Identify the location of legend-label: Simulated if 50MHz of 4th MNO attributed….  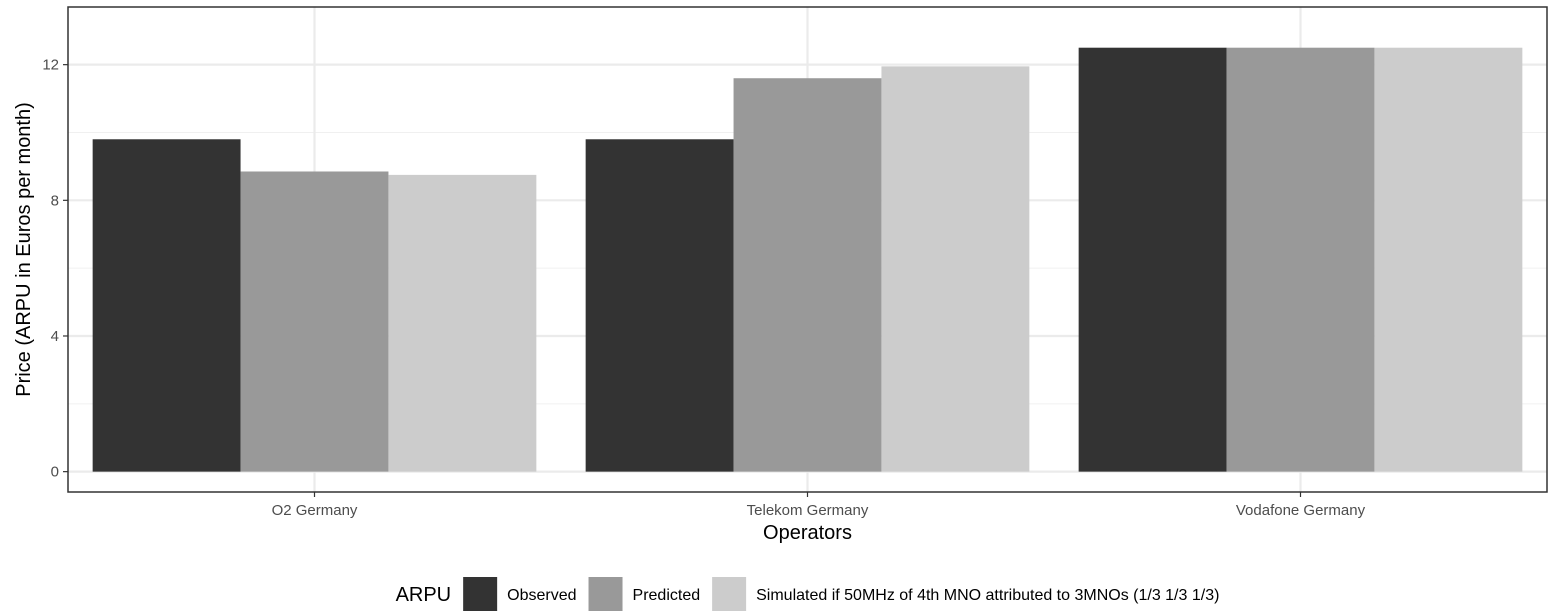
(987, 595).